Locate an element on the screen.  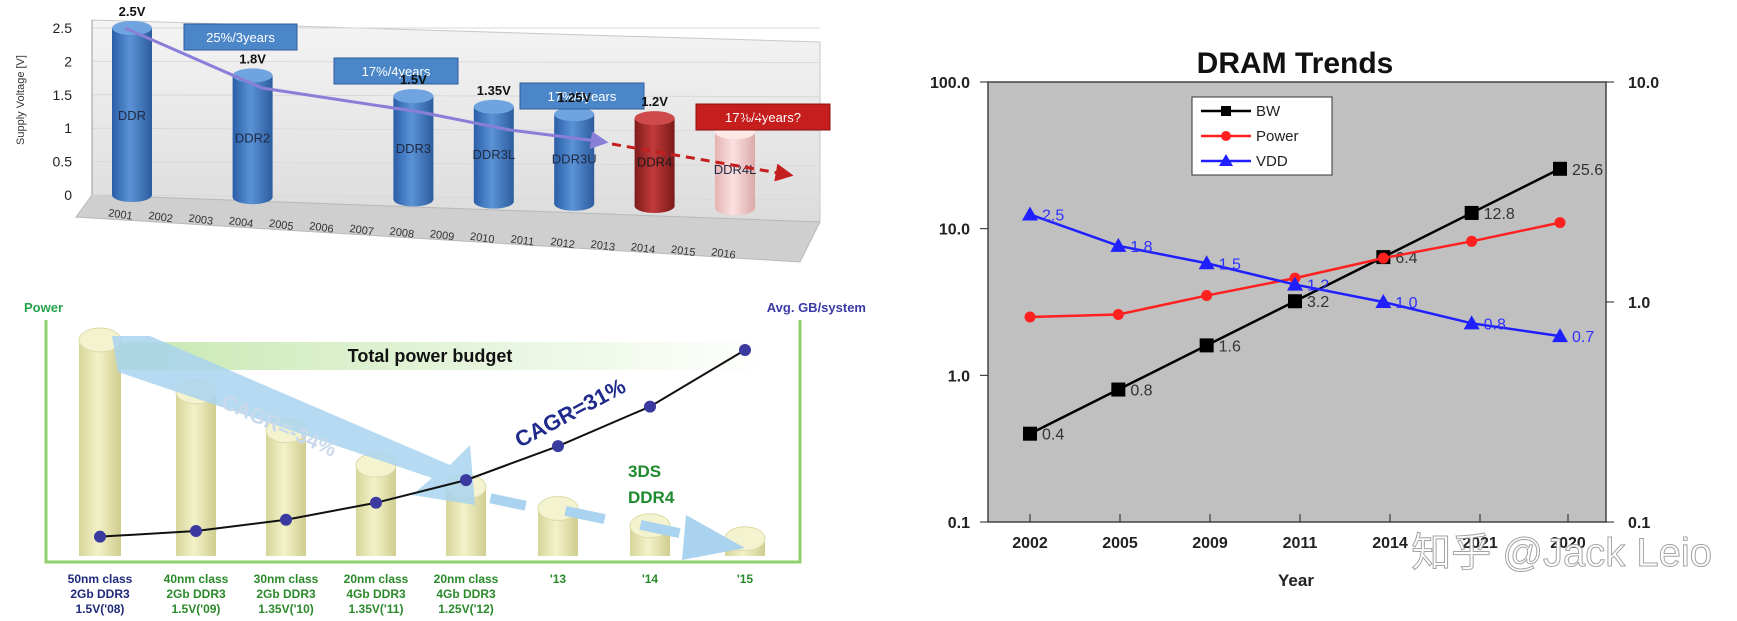
bar-name: DDR is located at coordinates (132, 115).